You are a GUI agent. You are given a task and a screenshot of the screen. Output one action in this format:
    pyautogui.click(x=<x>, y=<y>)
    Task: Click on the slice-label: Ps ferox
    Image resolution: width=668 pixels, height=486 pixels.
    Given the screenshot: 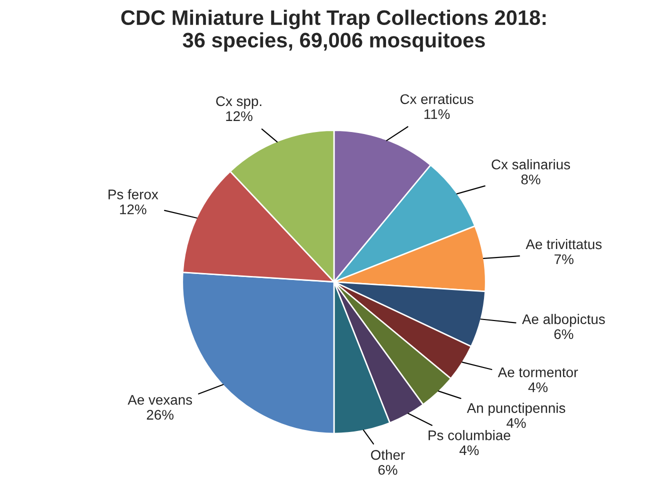 What is the action you would take?
    pyautogui.click(x=133, y=194)
    